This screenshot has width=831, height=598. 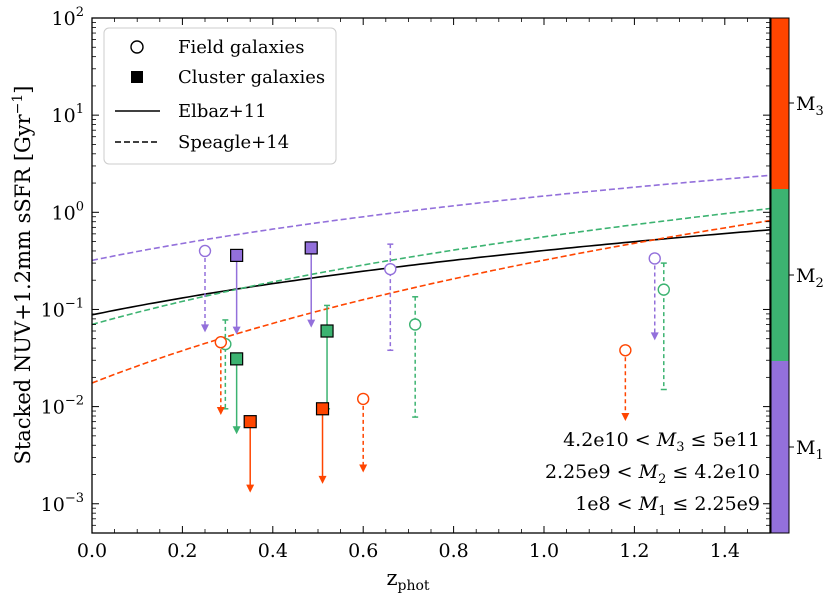 What do you see at coordinates (725, 551) in the screenshot?
I see `x-tick-label: 1.4` at bounding box center [725, 551].